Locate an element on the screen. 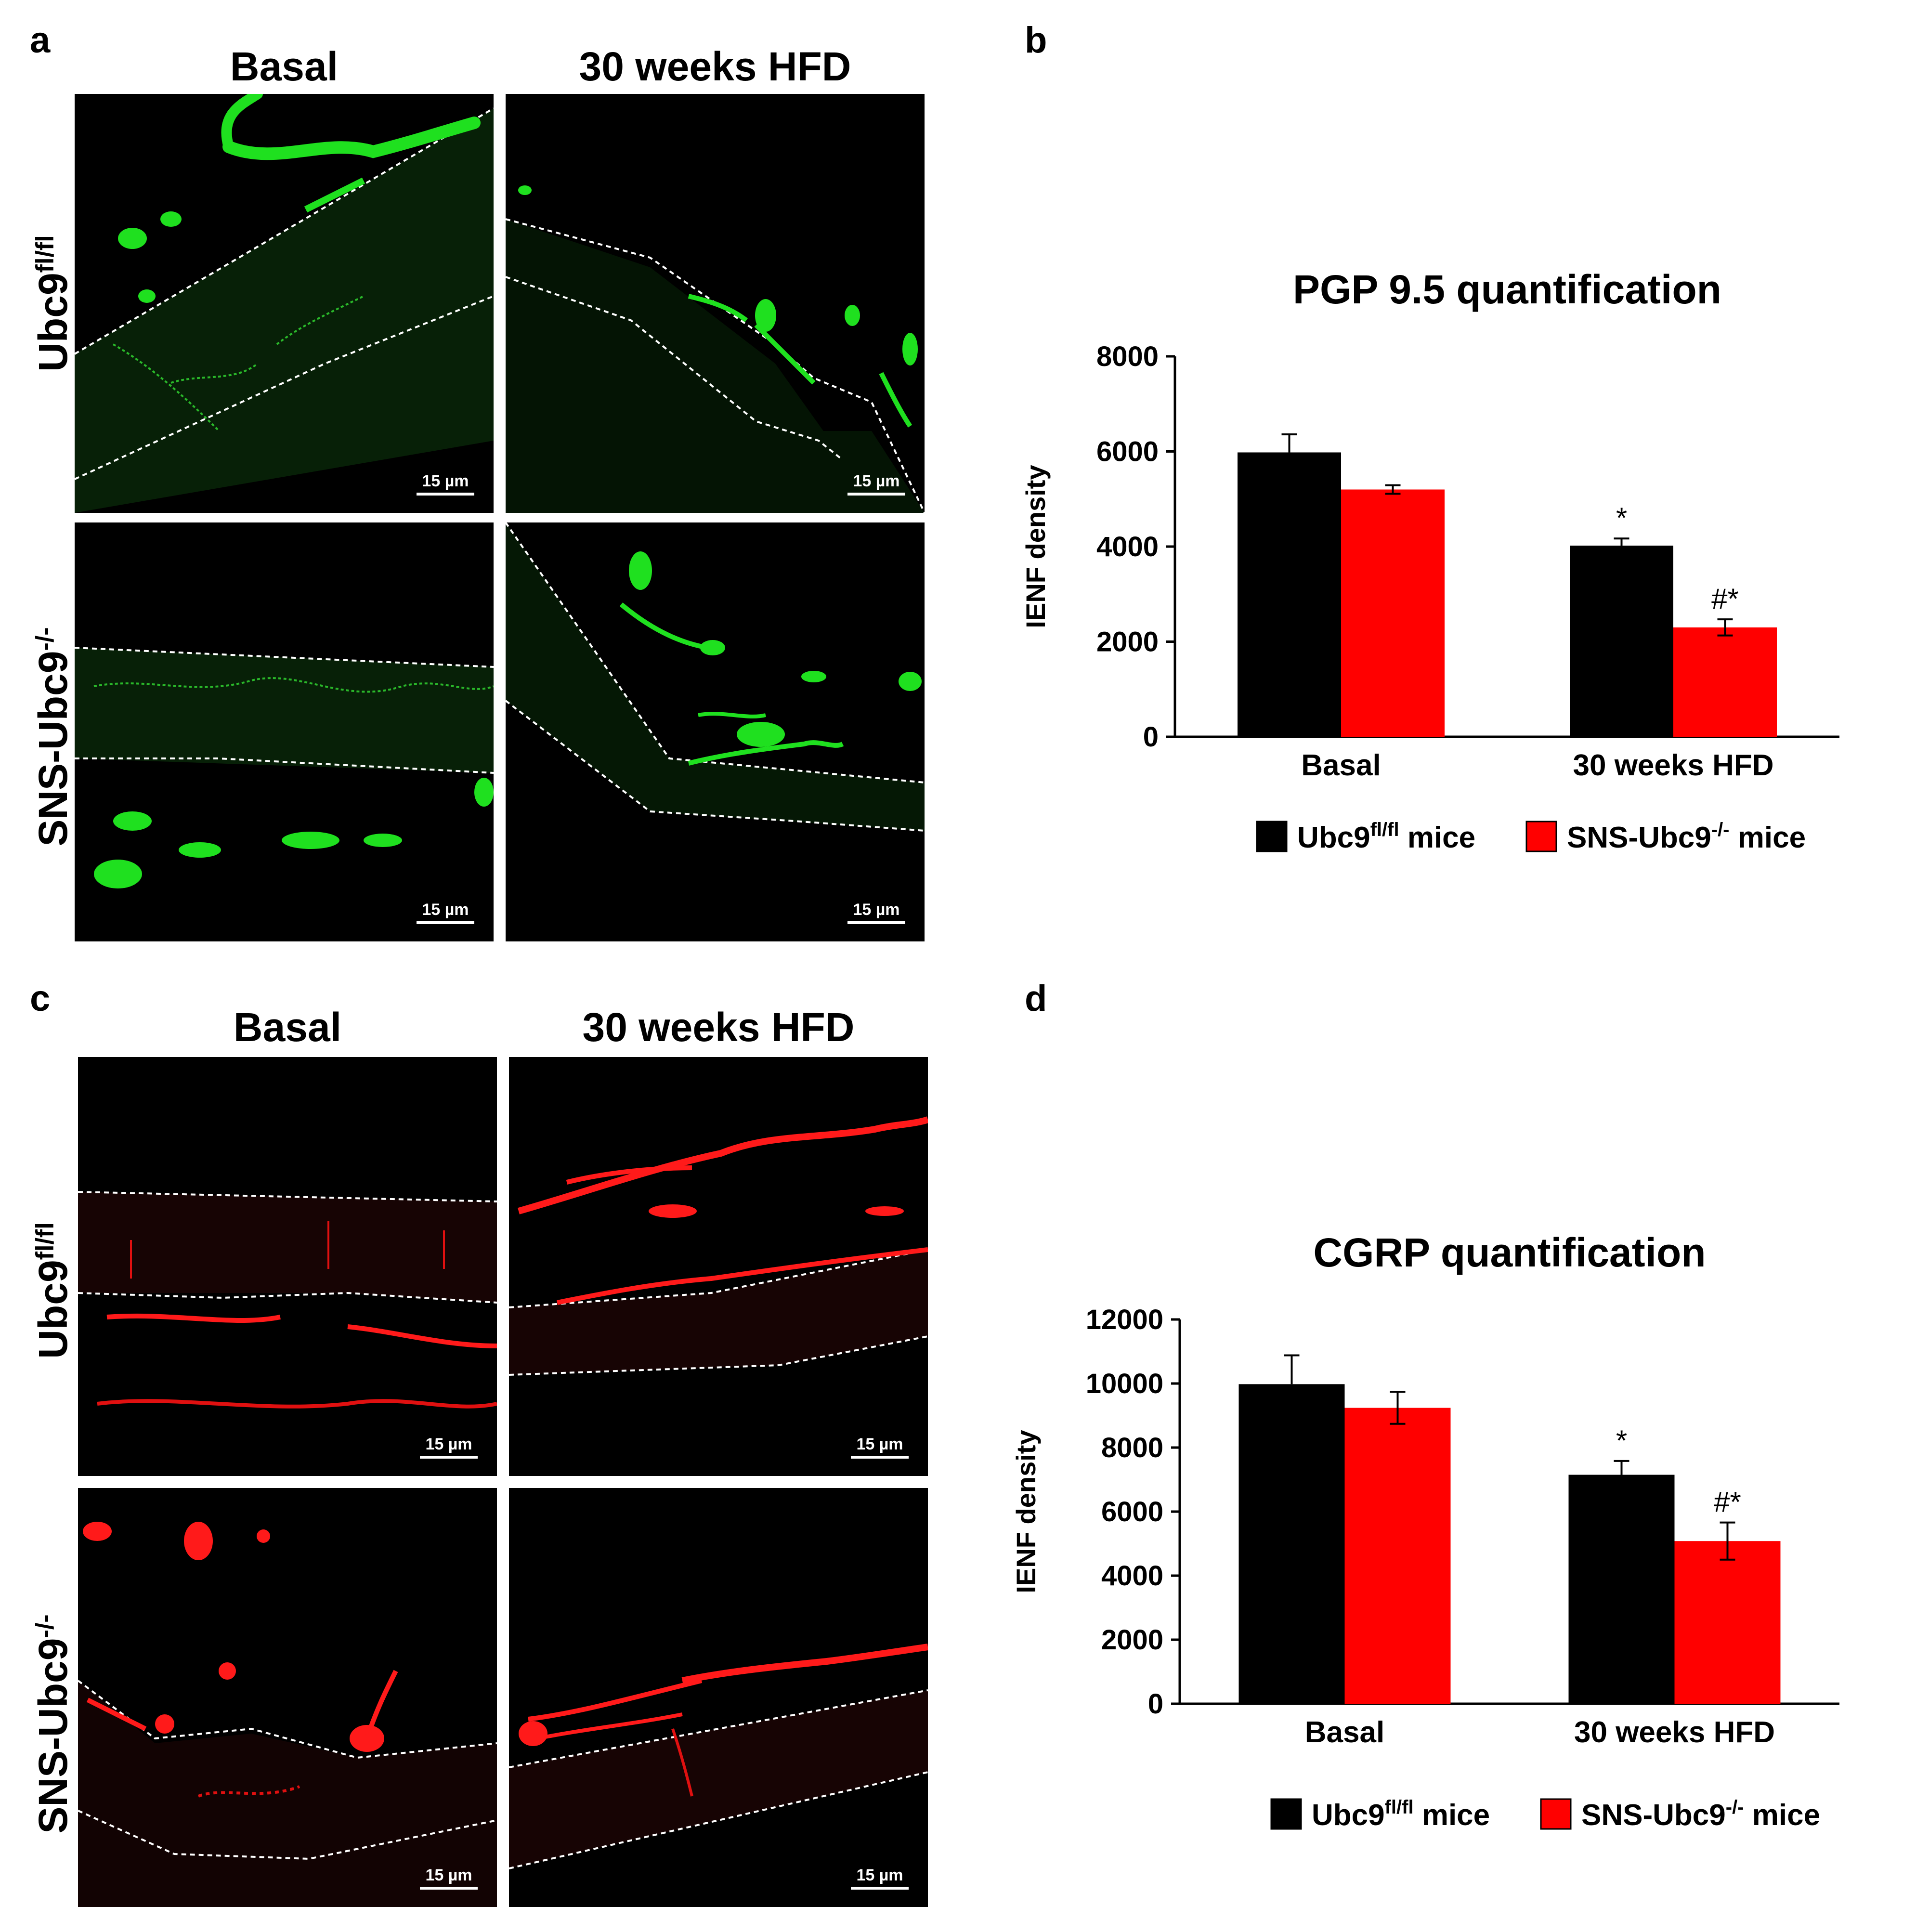  chart-title: PGP 9.5 quantification is located at coordinates (1507, 289).